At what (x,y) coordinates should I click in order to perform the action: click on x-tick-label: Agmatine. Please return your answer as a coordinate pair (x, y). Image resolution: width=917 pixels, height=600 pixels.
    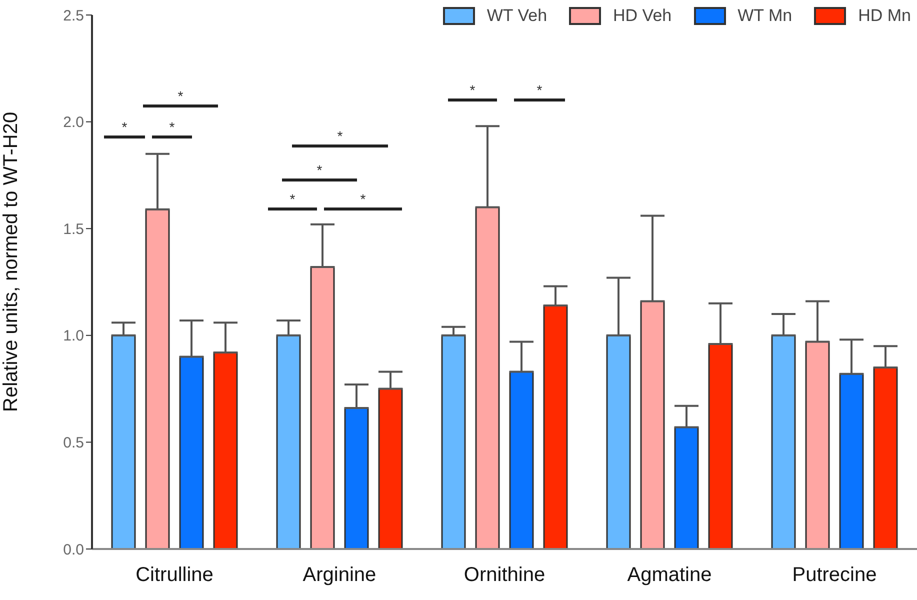
    Looking at the image, I should click on (669, 575).